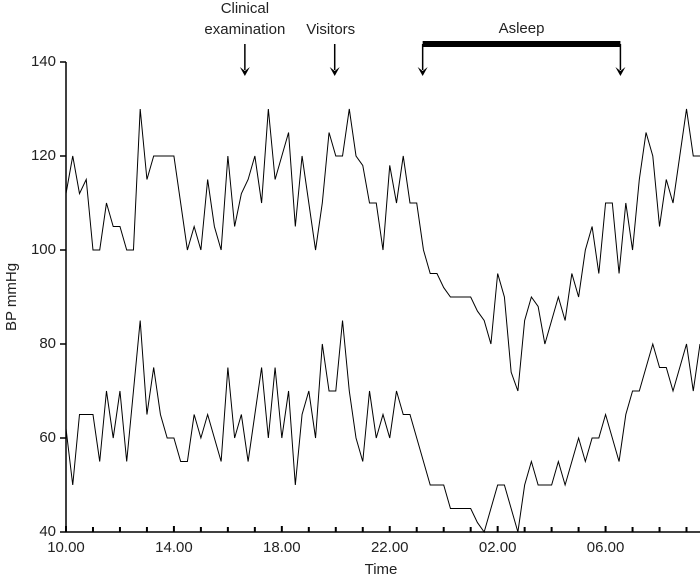  I want to click on y-tick-label: 40, so click(47, 531).